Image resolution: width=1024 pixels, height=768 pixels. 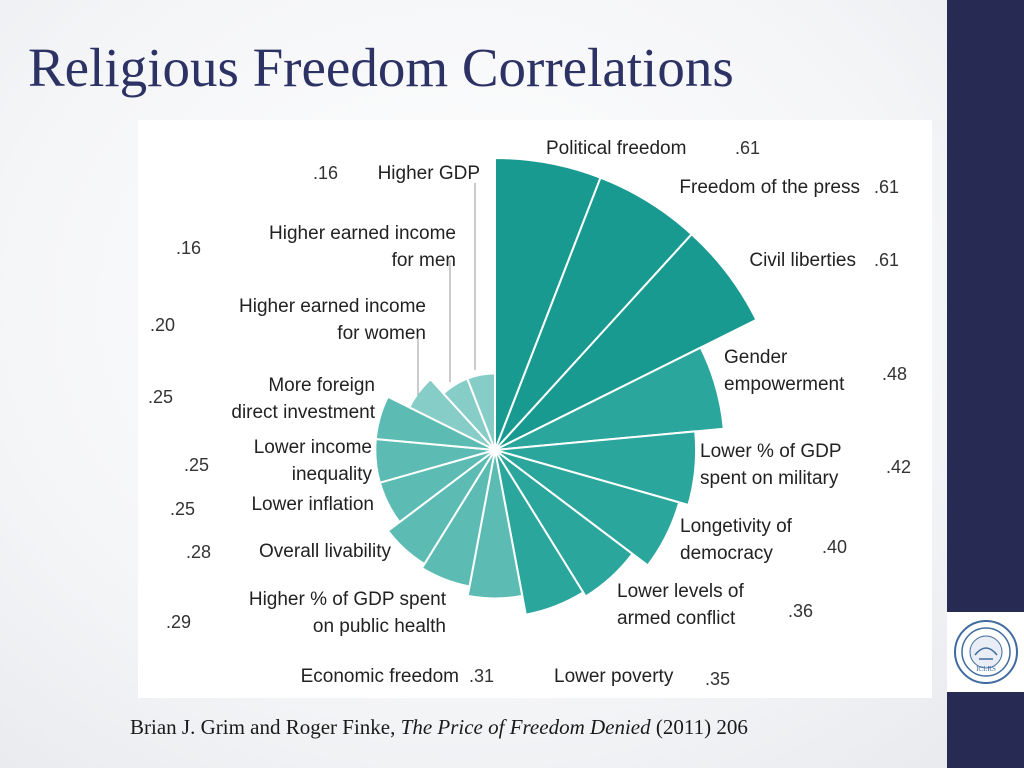 I want to click on category-label-lower-income-inequality: Lower income inequality, so click(x=313, y=461).